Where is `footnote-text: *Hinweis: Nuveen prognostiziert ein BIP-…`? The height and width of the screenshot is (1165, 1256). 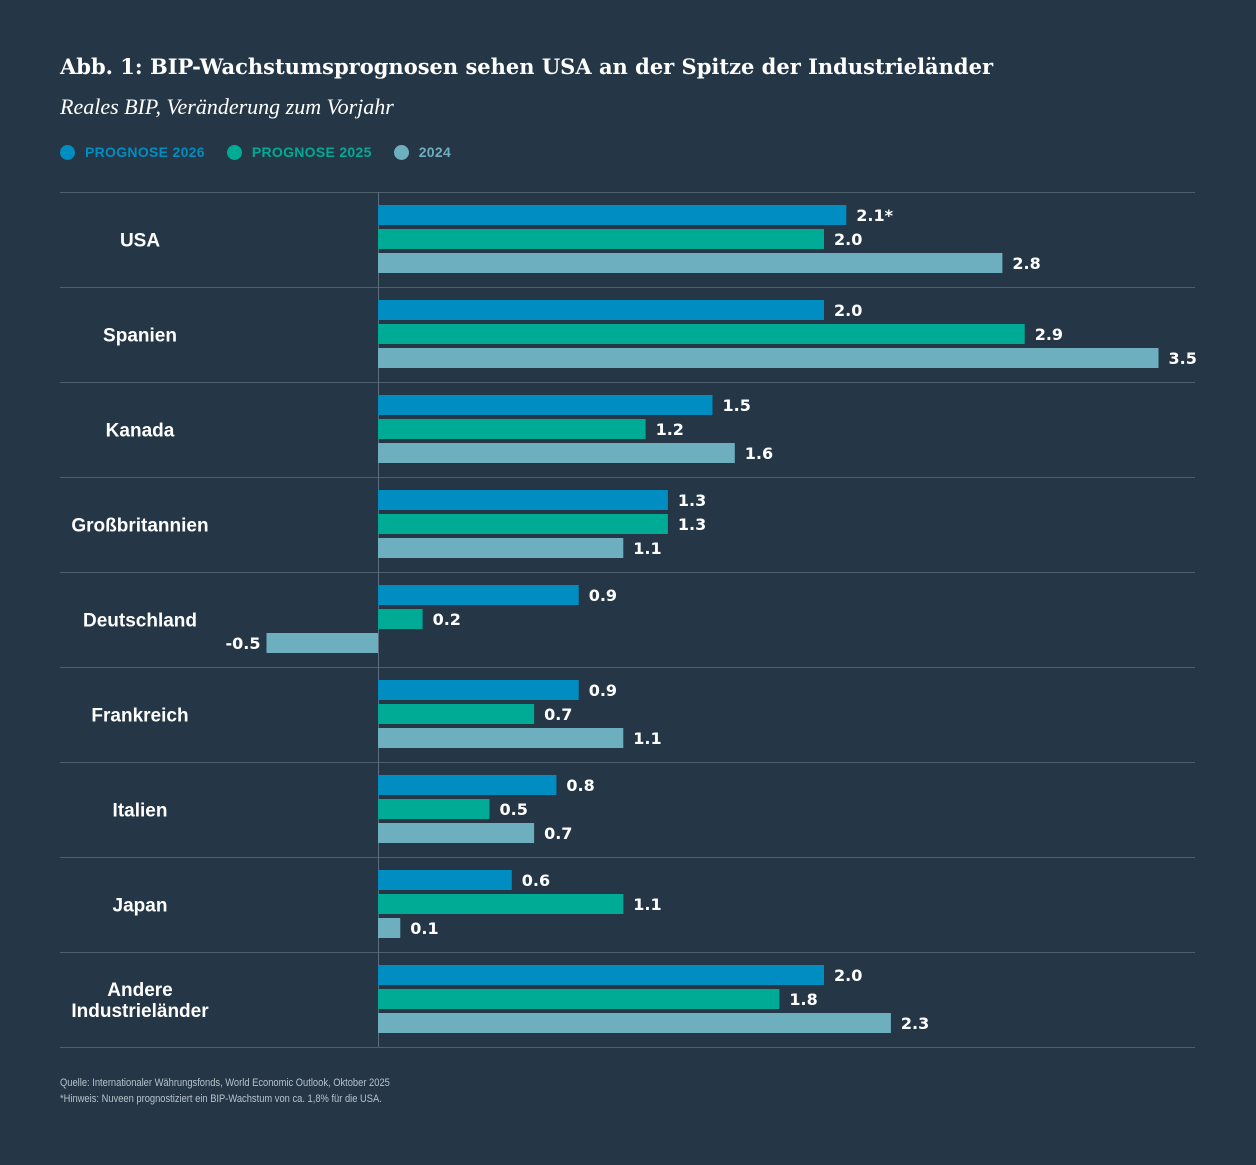 footnote-text: *Hinweis: Nuveen prognostiziert ein BIP-… is located at coordinates (221, 1099).